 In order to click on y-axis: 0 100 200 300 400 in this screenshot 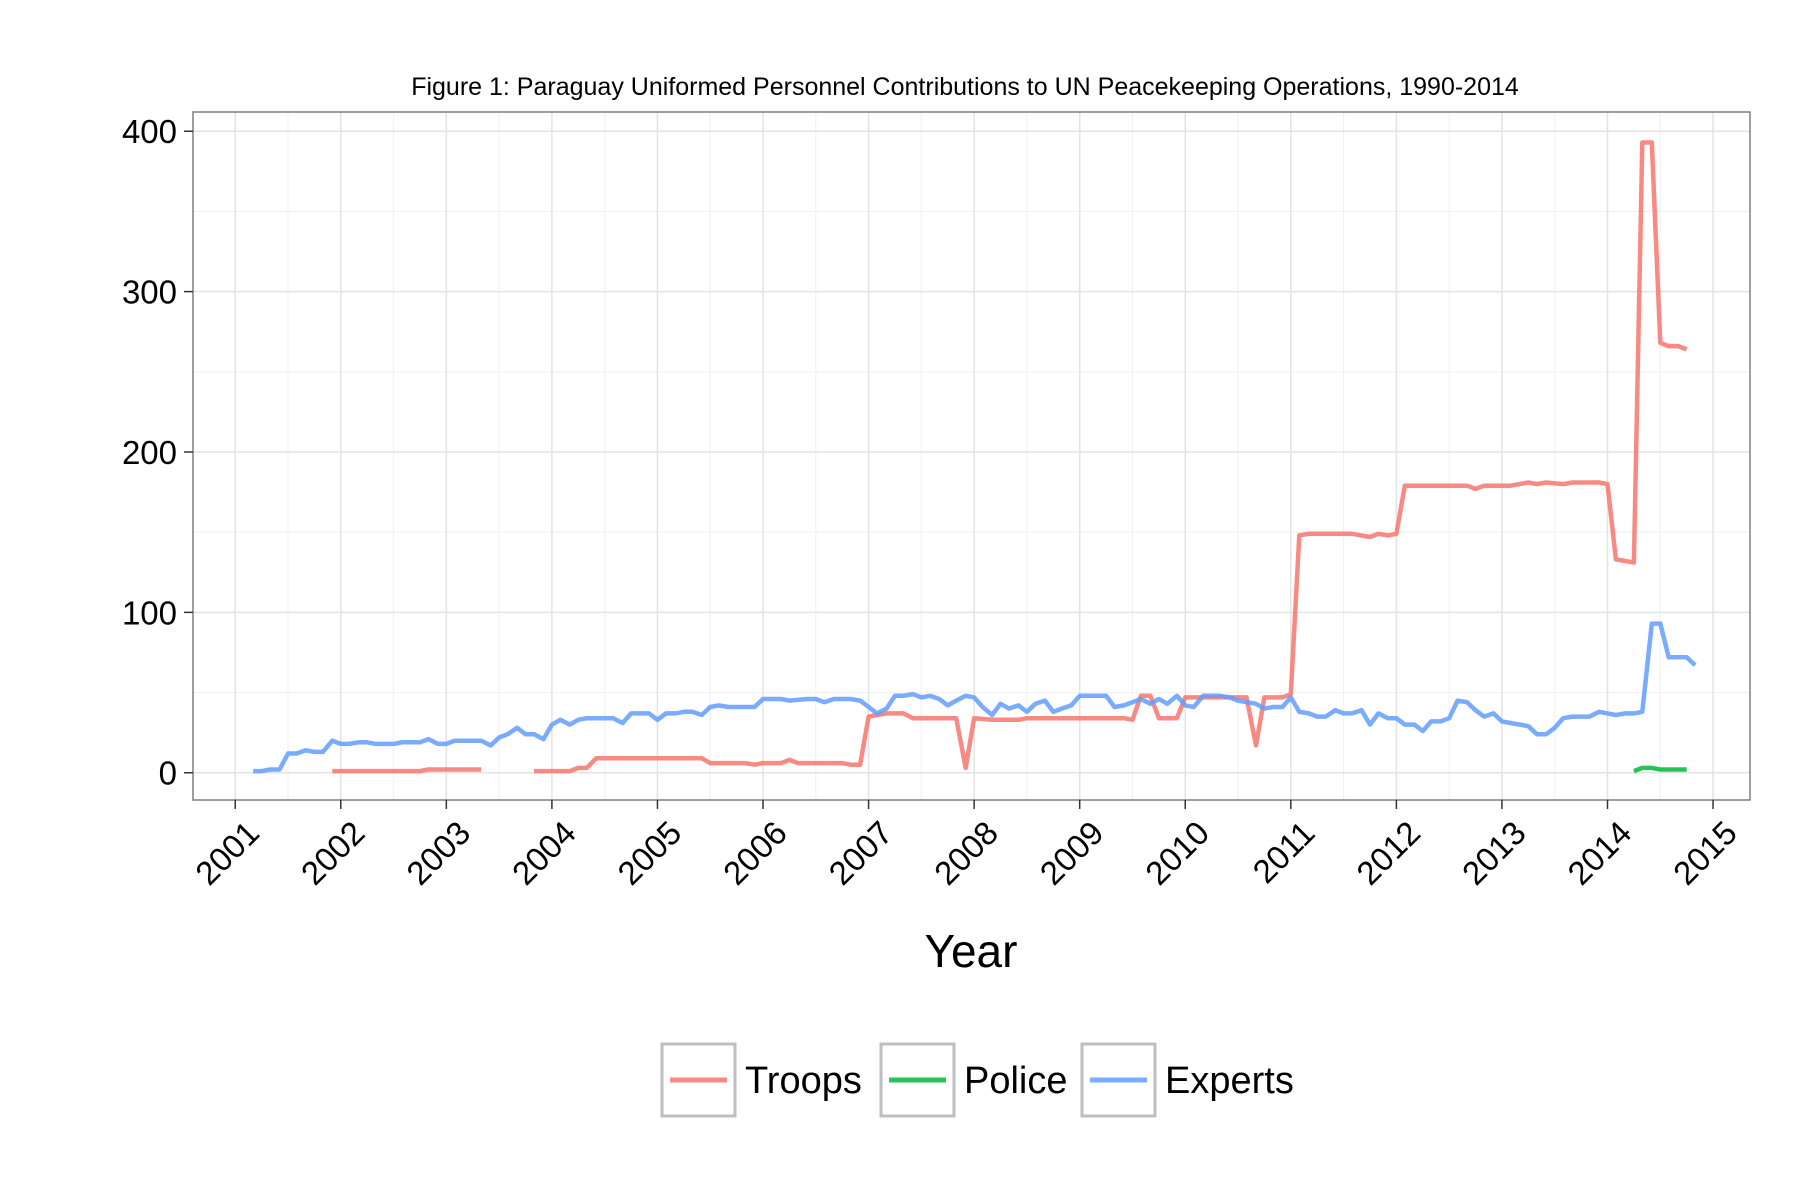, I will do `click(157, 452)`.